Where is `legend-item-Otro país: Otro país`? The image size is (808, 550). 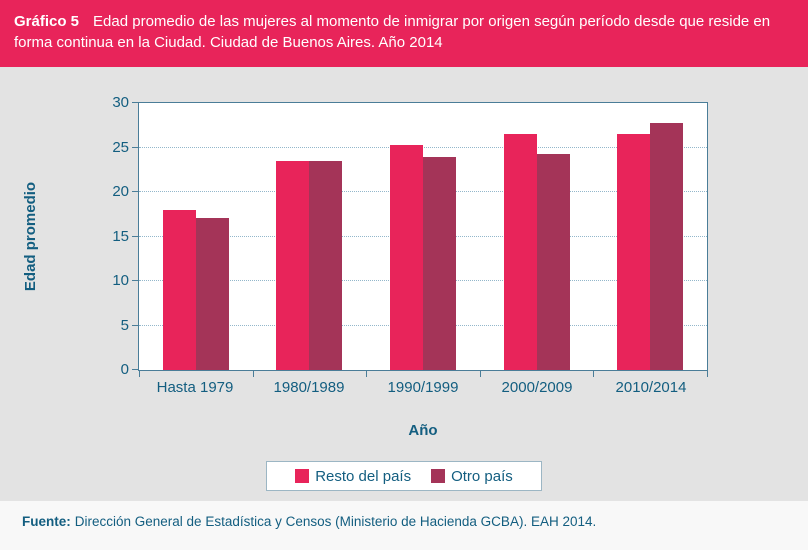 legend-item-Otro país: Otro país is located at coordinates (472, 476).